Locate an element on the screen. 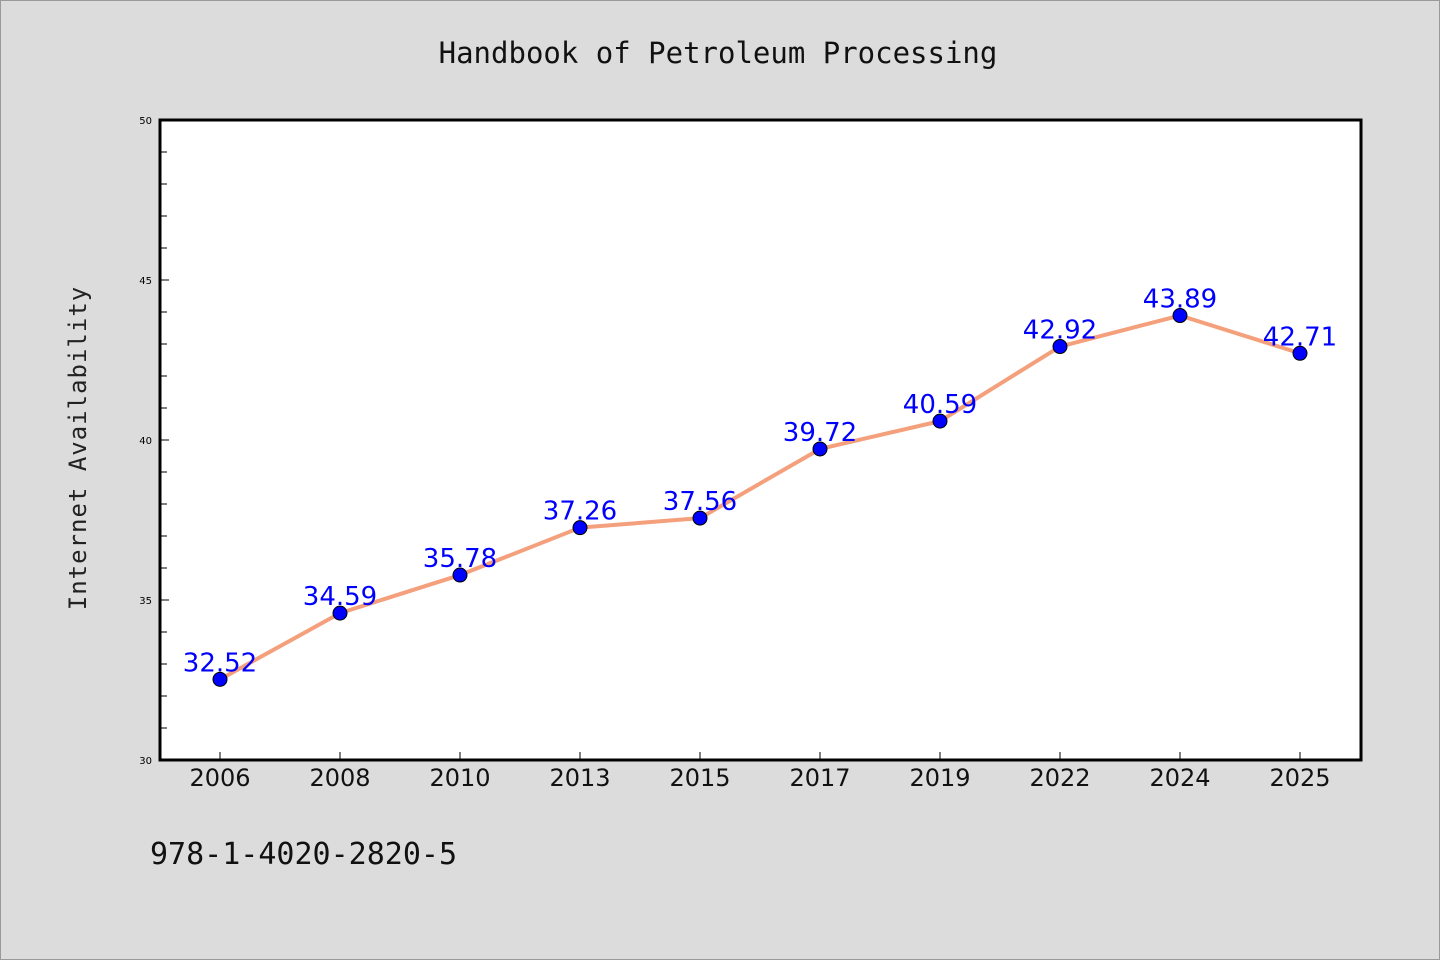 The height and width of the screenshot is (960, 1440). y-tick-label: 45 is located at coordinates (145, 281).